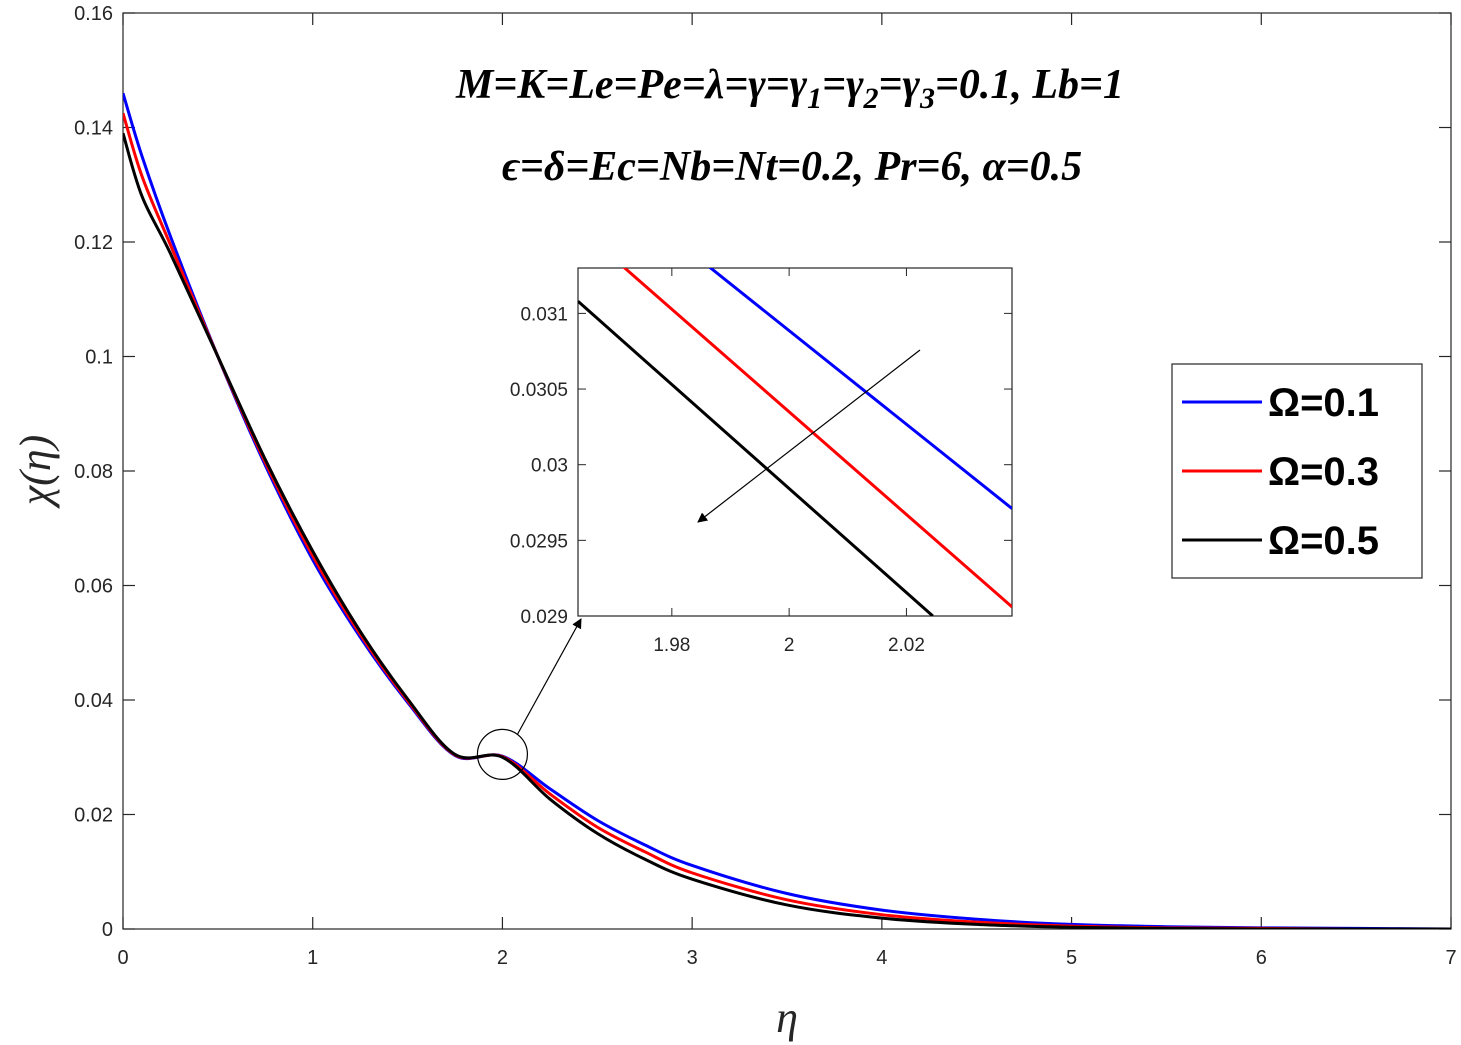 This screenshot has width=1461, height=1045. I want to click on inset-x-tick-label: 1.98, so click(671, 645).